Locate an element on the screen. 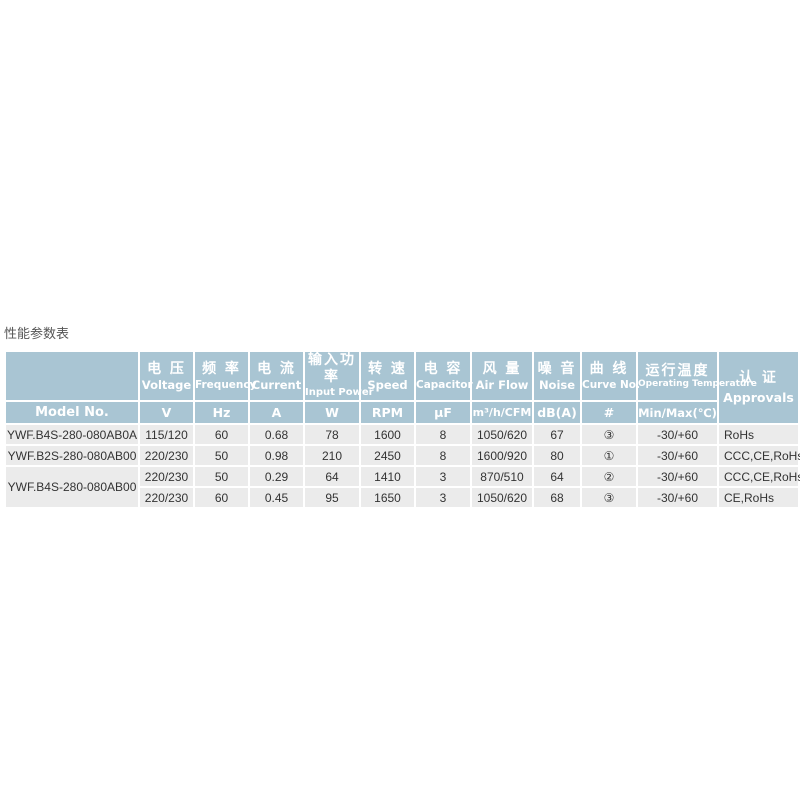 This screenshot has height=800, width=800. header-2: 频 率 Frequency is located at coordinates (225, 376).